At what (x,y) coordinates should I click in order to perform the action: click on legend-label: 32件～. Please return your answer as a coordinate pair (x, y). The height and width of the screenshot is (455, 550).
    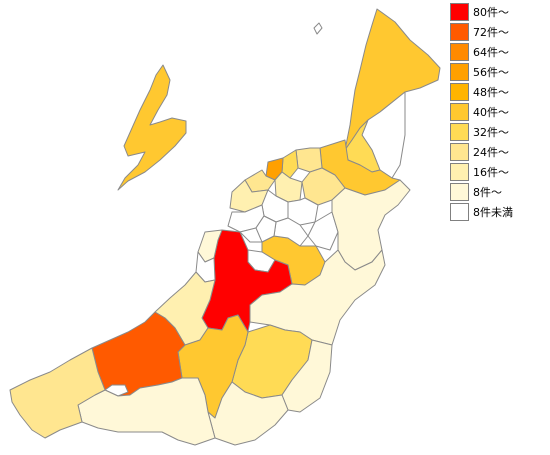
    Looking at the image, I should click on (491, 132).